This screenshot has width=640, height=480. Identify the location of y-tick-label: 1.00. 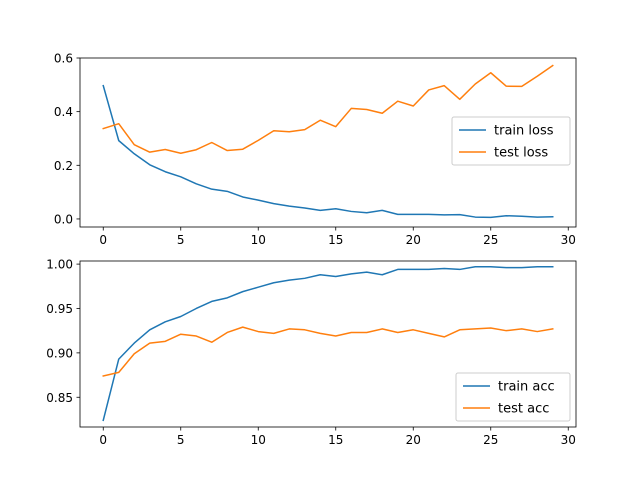
(59, 265).